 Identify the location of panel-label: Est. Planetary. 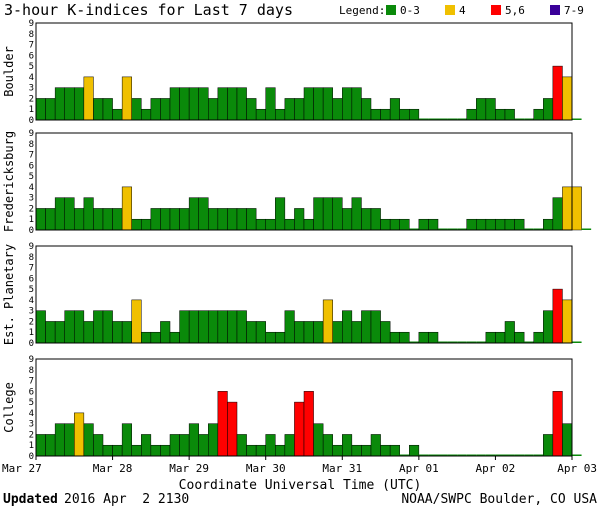
(9, 294).